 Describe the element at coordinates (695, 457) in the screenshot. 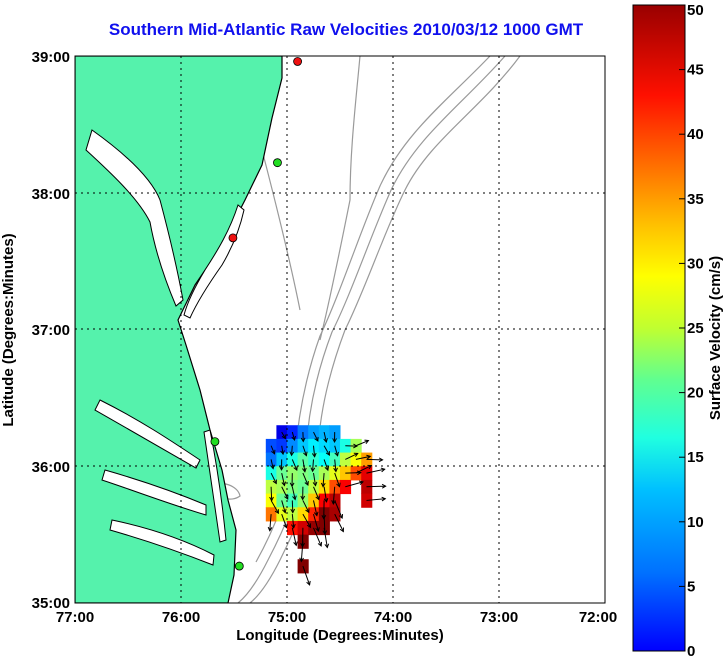

I see `colorbar-tick-label: 15` at that location.